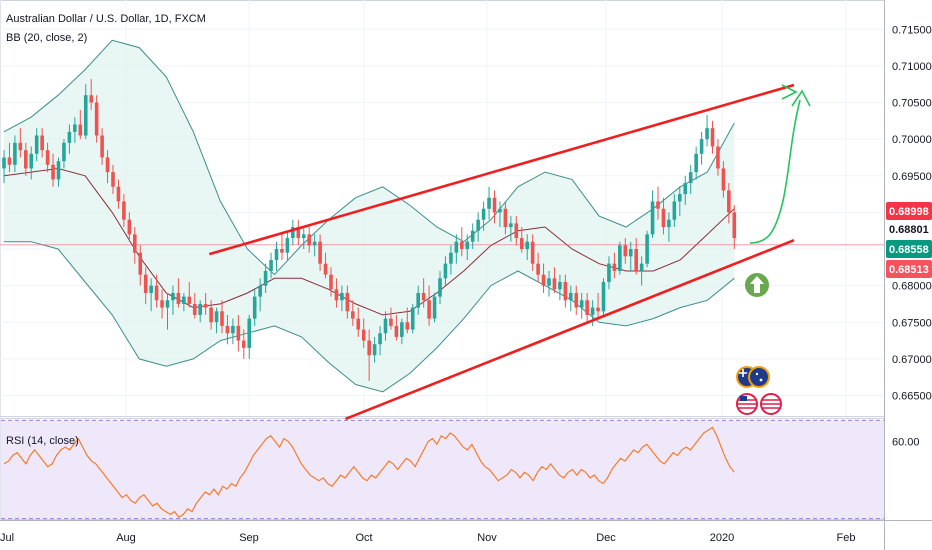  What do you see at coordinates (912, 323) in the screenshot?
I see `price-tick-label: 0.67500` at bounding box center [912, 323].